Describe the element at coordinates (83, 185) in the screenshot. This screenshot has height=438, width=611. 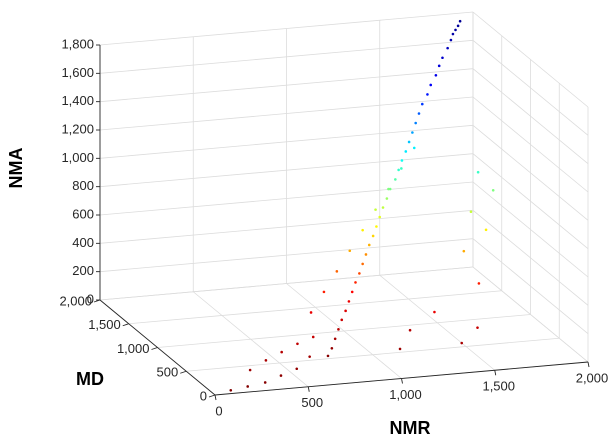
I see `z-tick-label: 800` at that location.